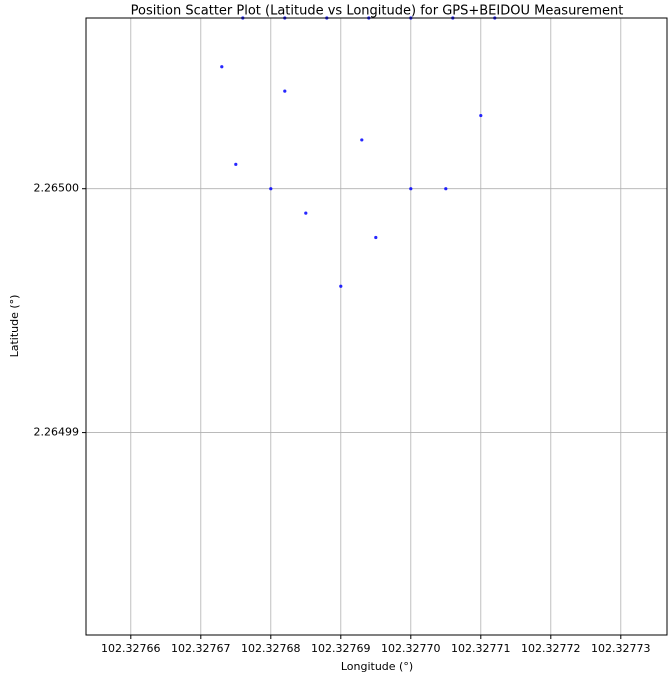 The width and height of the screenshot is (668, 678). What do you see at coordinates (57, 188) in the screenshot?
I see `y-tick-label: 2.26500` at bounding box center [57, 188].